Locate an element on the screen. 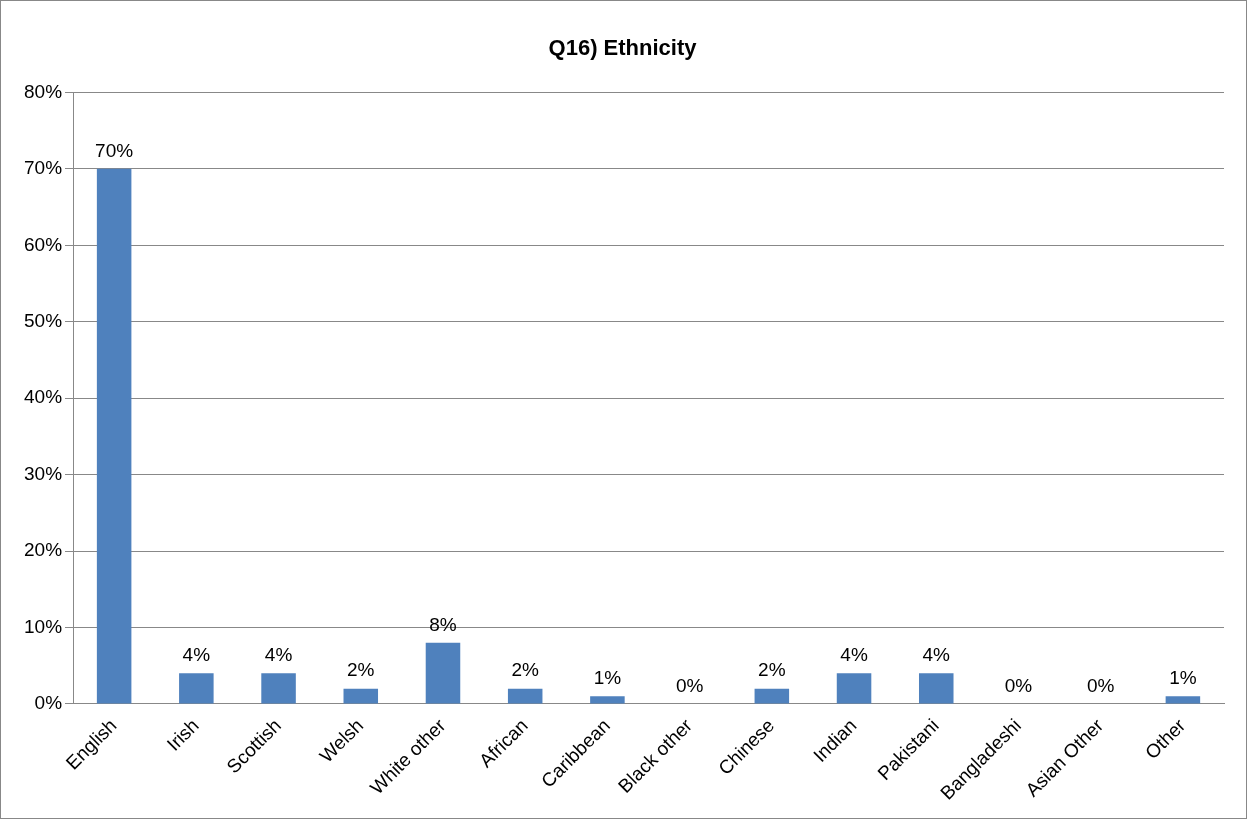 The height and width of the screenshot is (819, 1247). y-tick-label: 60% is located at coordinates (43, 244).